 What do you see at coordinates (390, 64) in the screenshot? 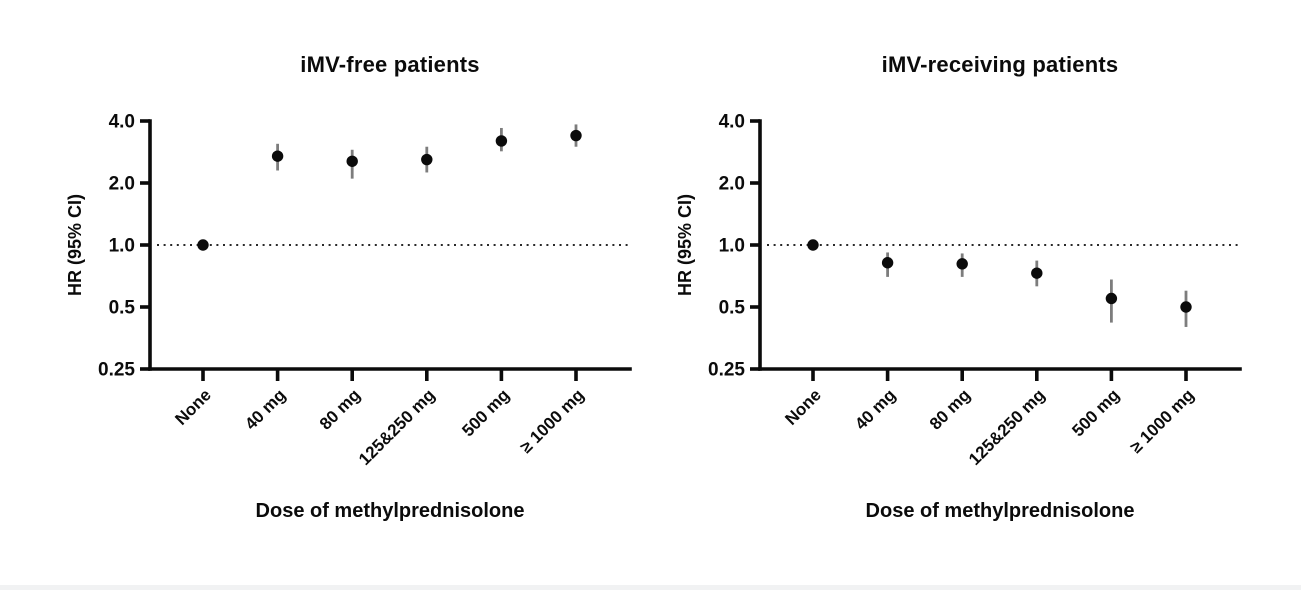
I see `chart-title-imv-free: iMV-free patients` at bounding box center [390, 64].